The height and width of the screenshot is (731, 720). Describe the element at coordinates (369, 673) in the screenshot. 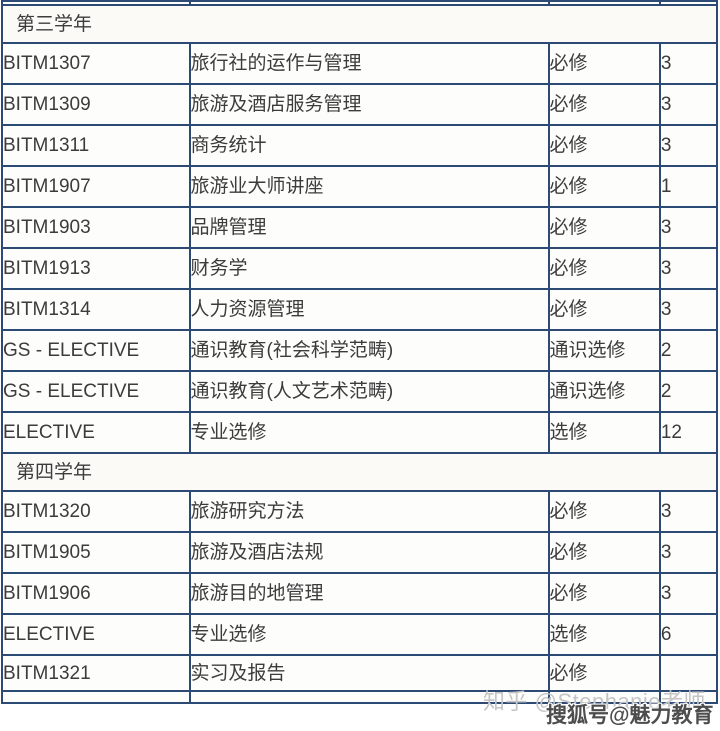

I see `table-cell-name: 实习及报告` at that location.